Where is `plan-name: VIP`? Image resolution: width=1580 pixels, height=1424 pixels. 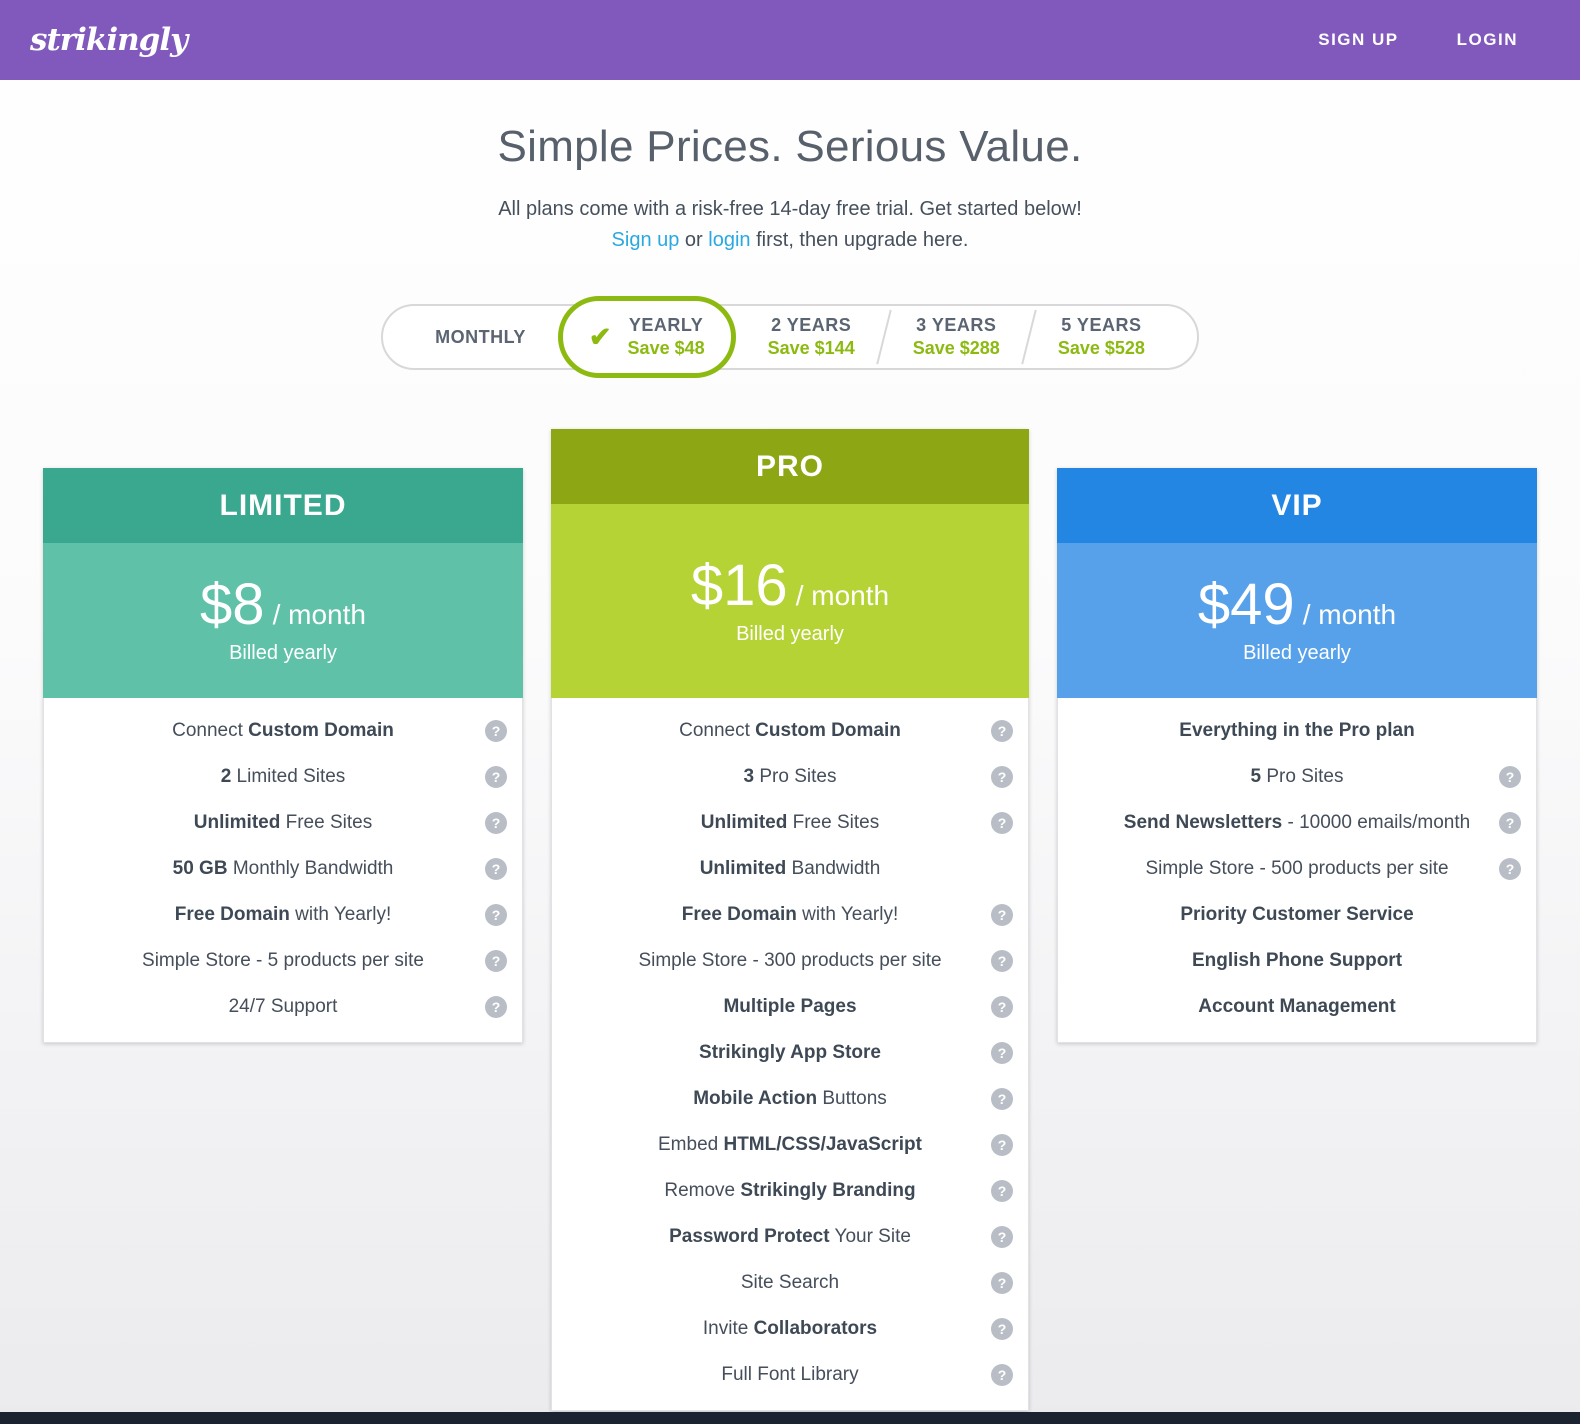
plan-name: VIP is located at coordinates (1297, 505).